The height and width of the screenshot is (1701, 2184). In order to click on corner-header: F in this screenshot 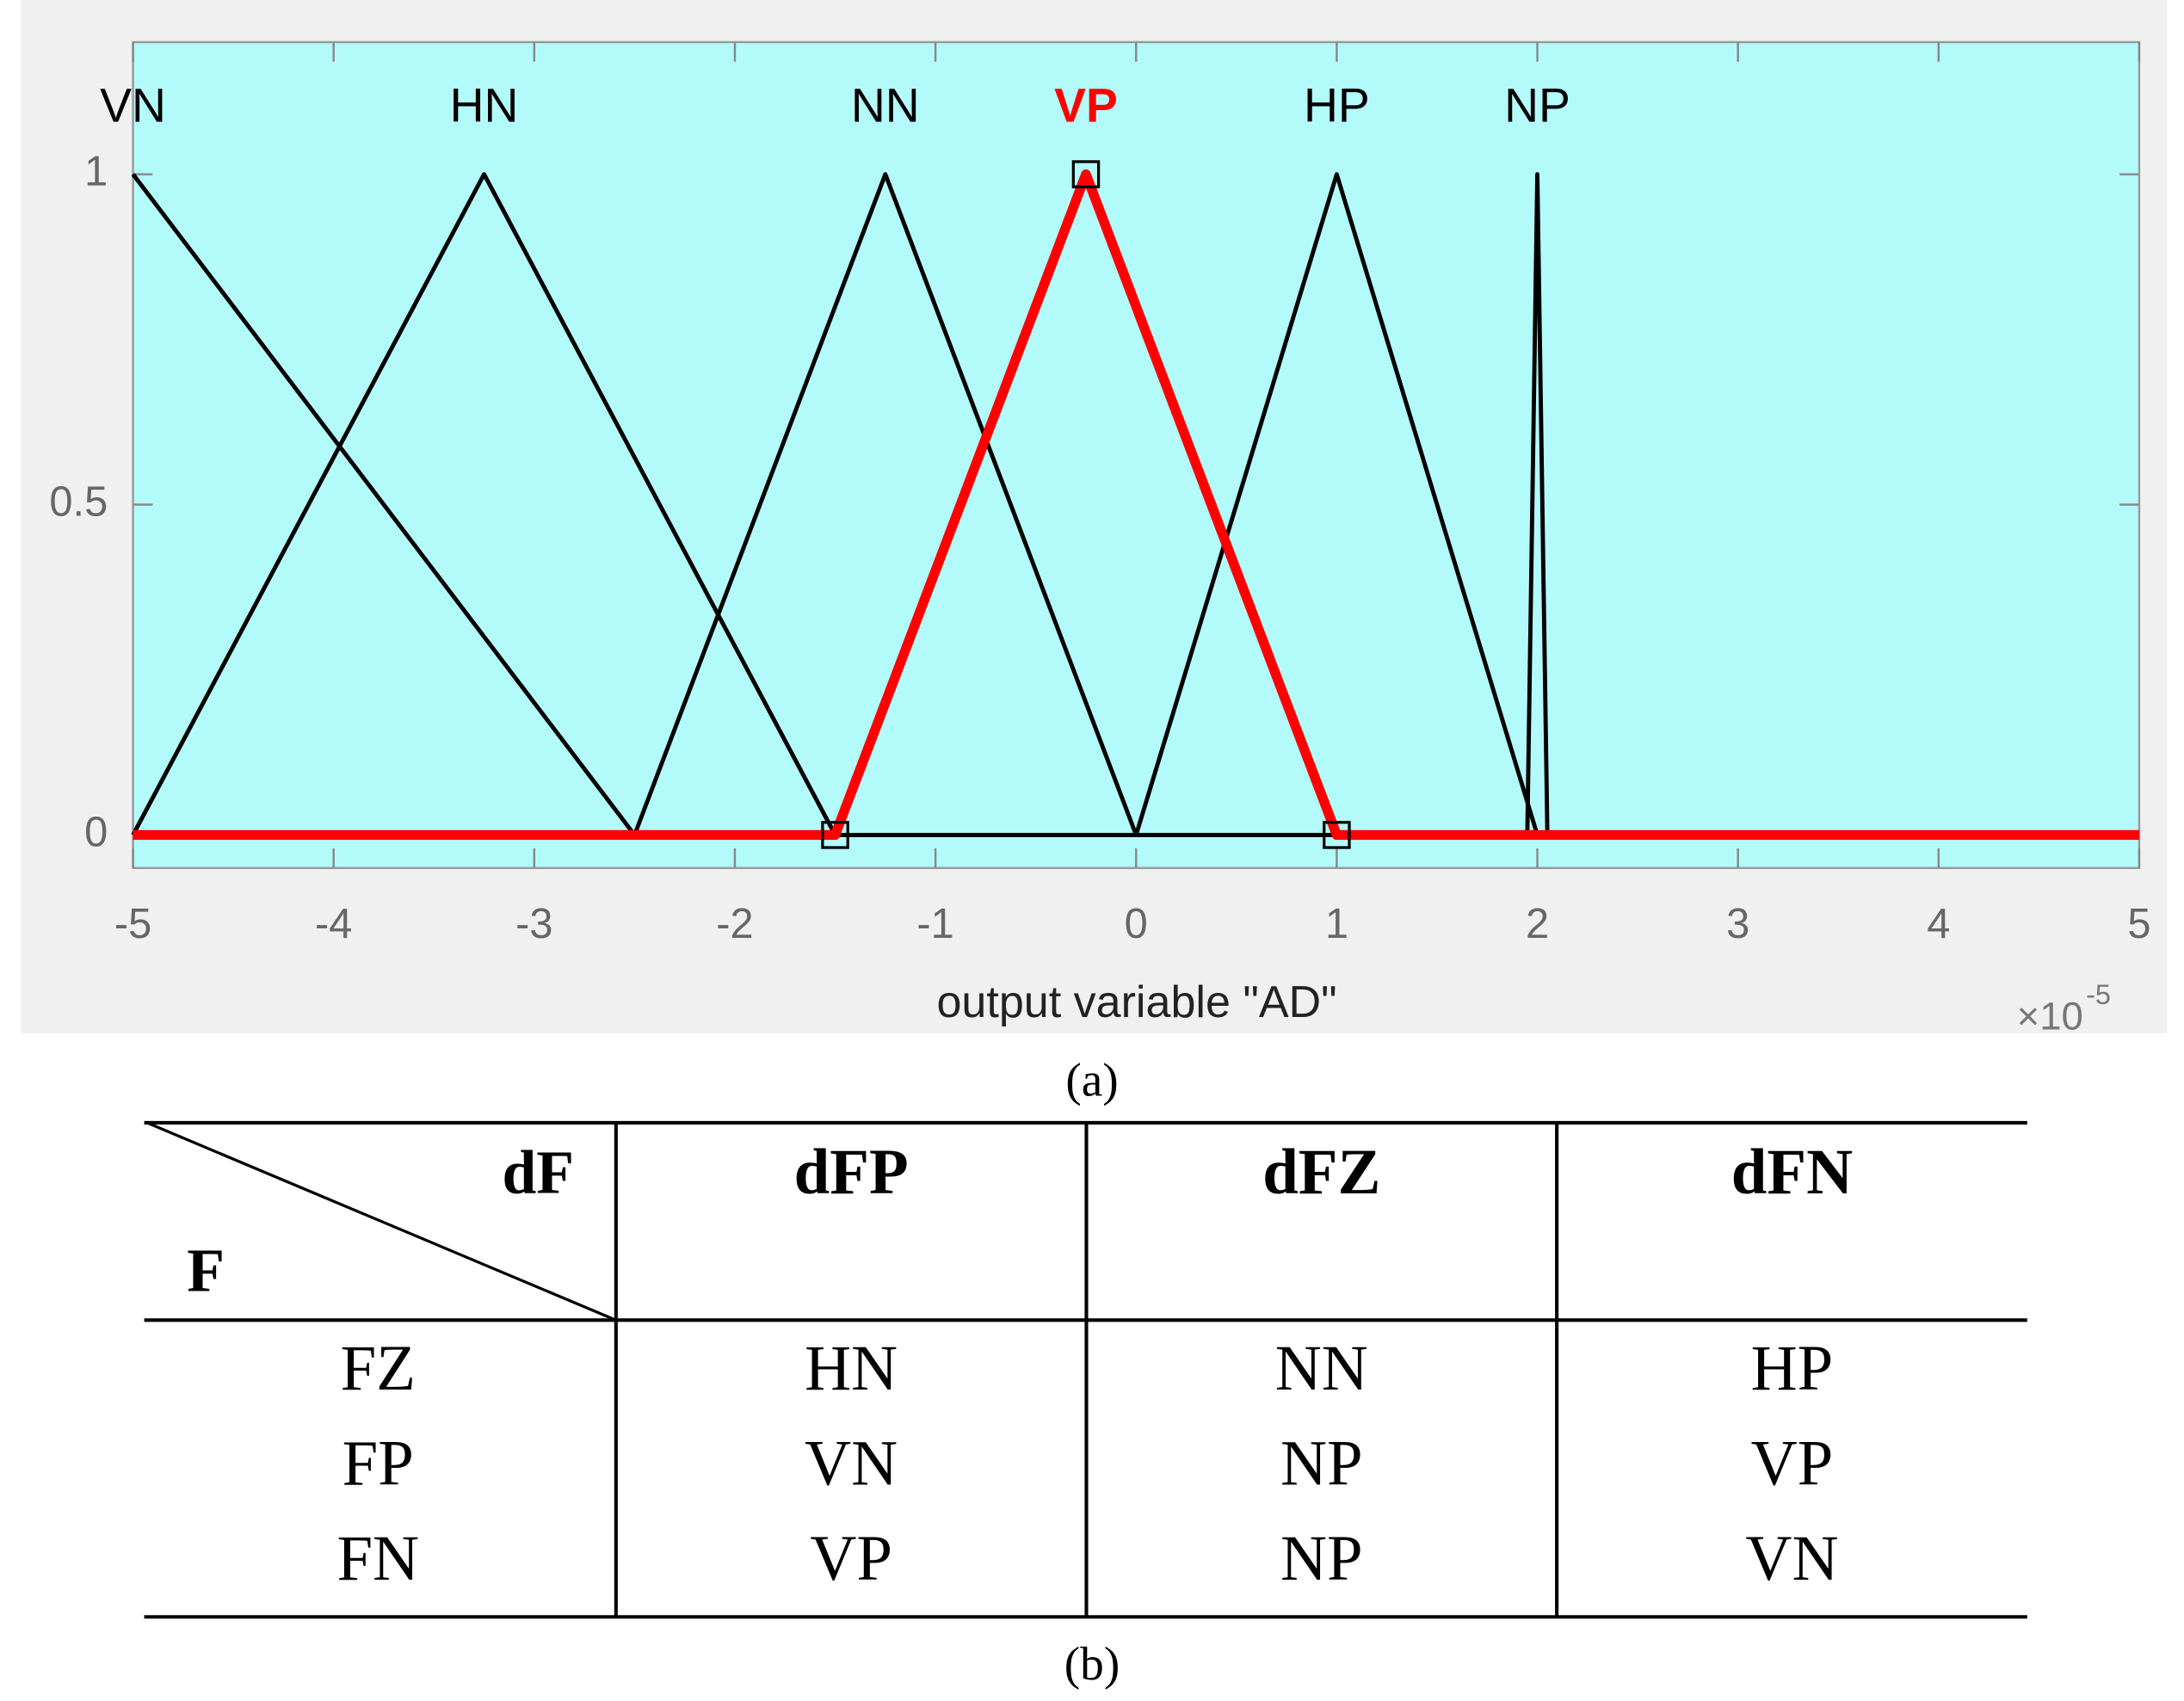, I will do `click(206, 1270)`.